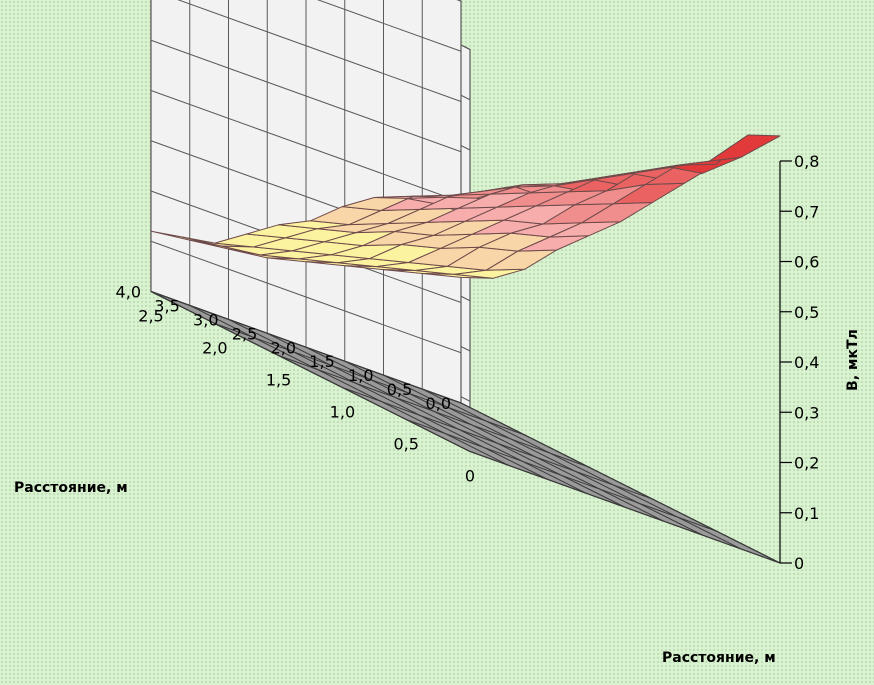 This screenshot has height=685, width=874. Describe the element at coordinates (321, 361) in the screenshot. I see `x-tick-label: 1,5` at that location.